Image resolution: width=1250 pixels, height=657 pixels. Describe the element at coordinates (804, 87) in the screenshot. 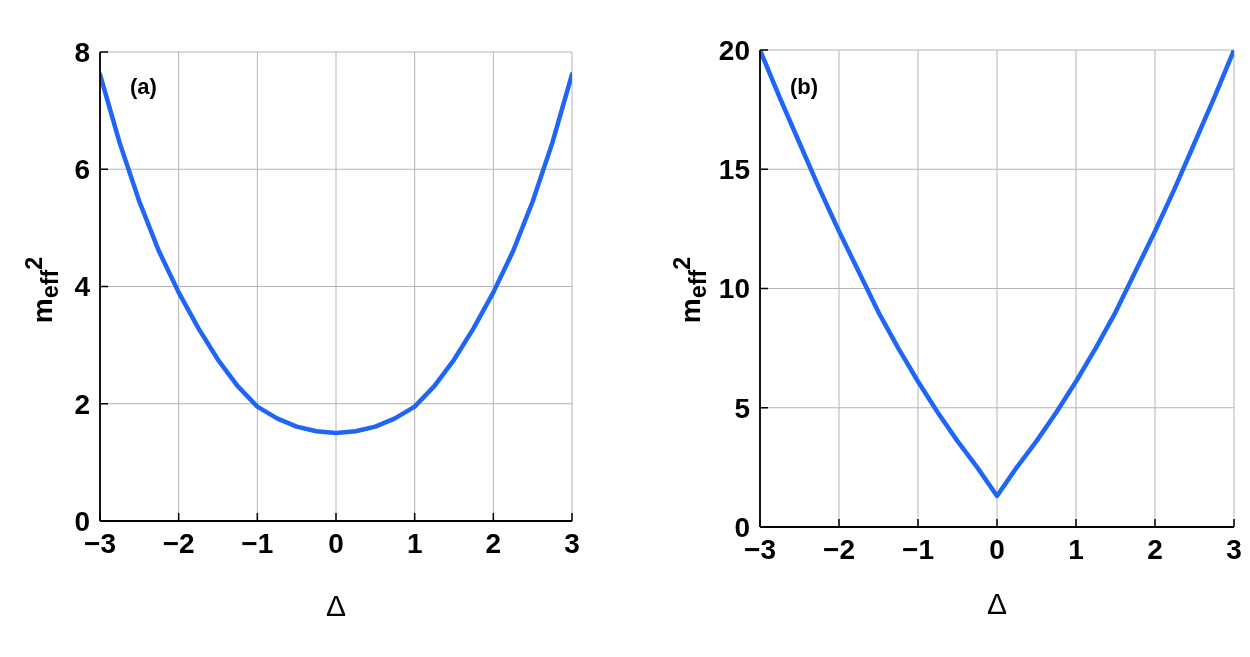

I see `annotation: (b)` at that location.